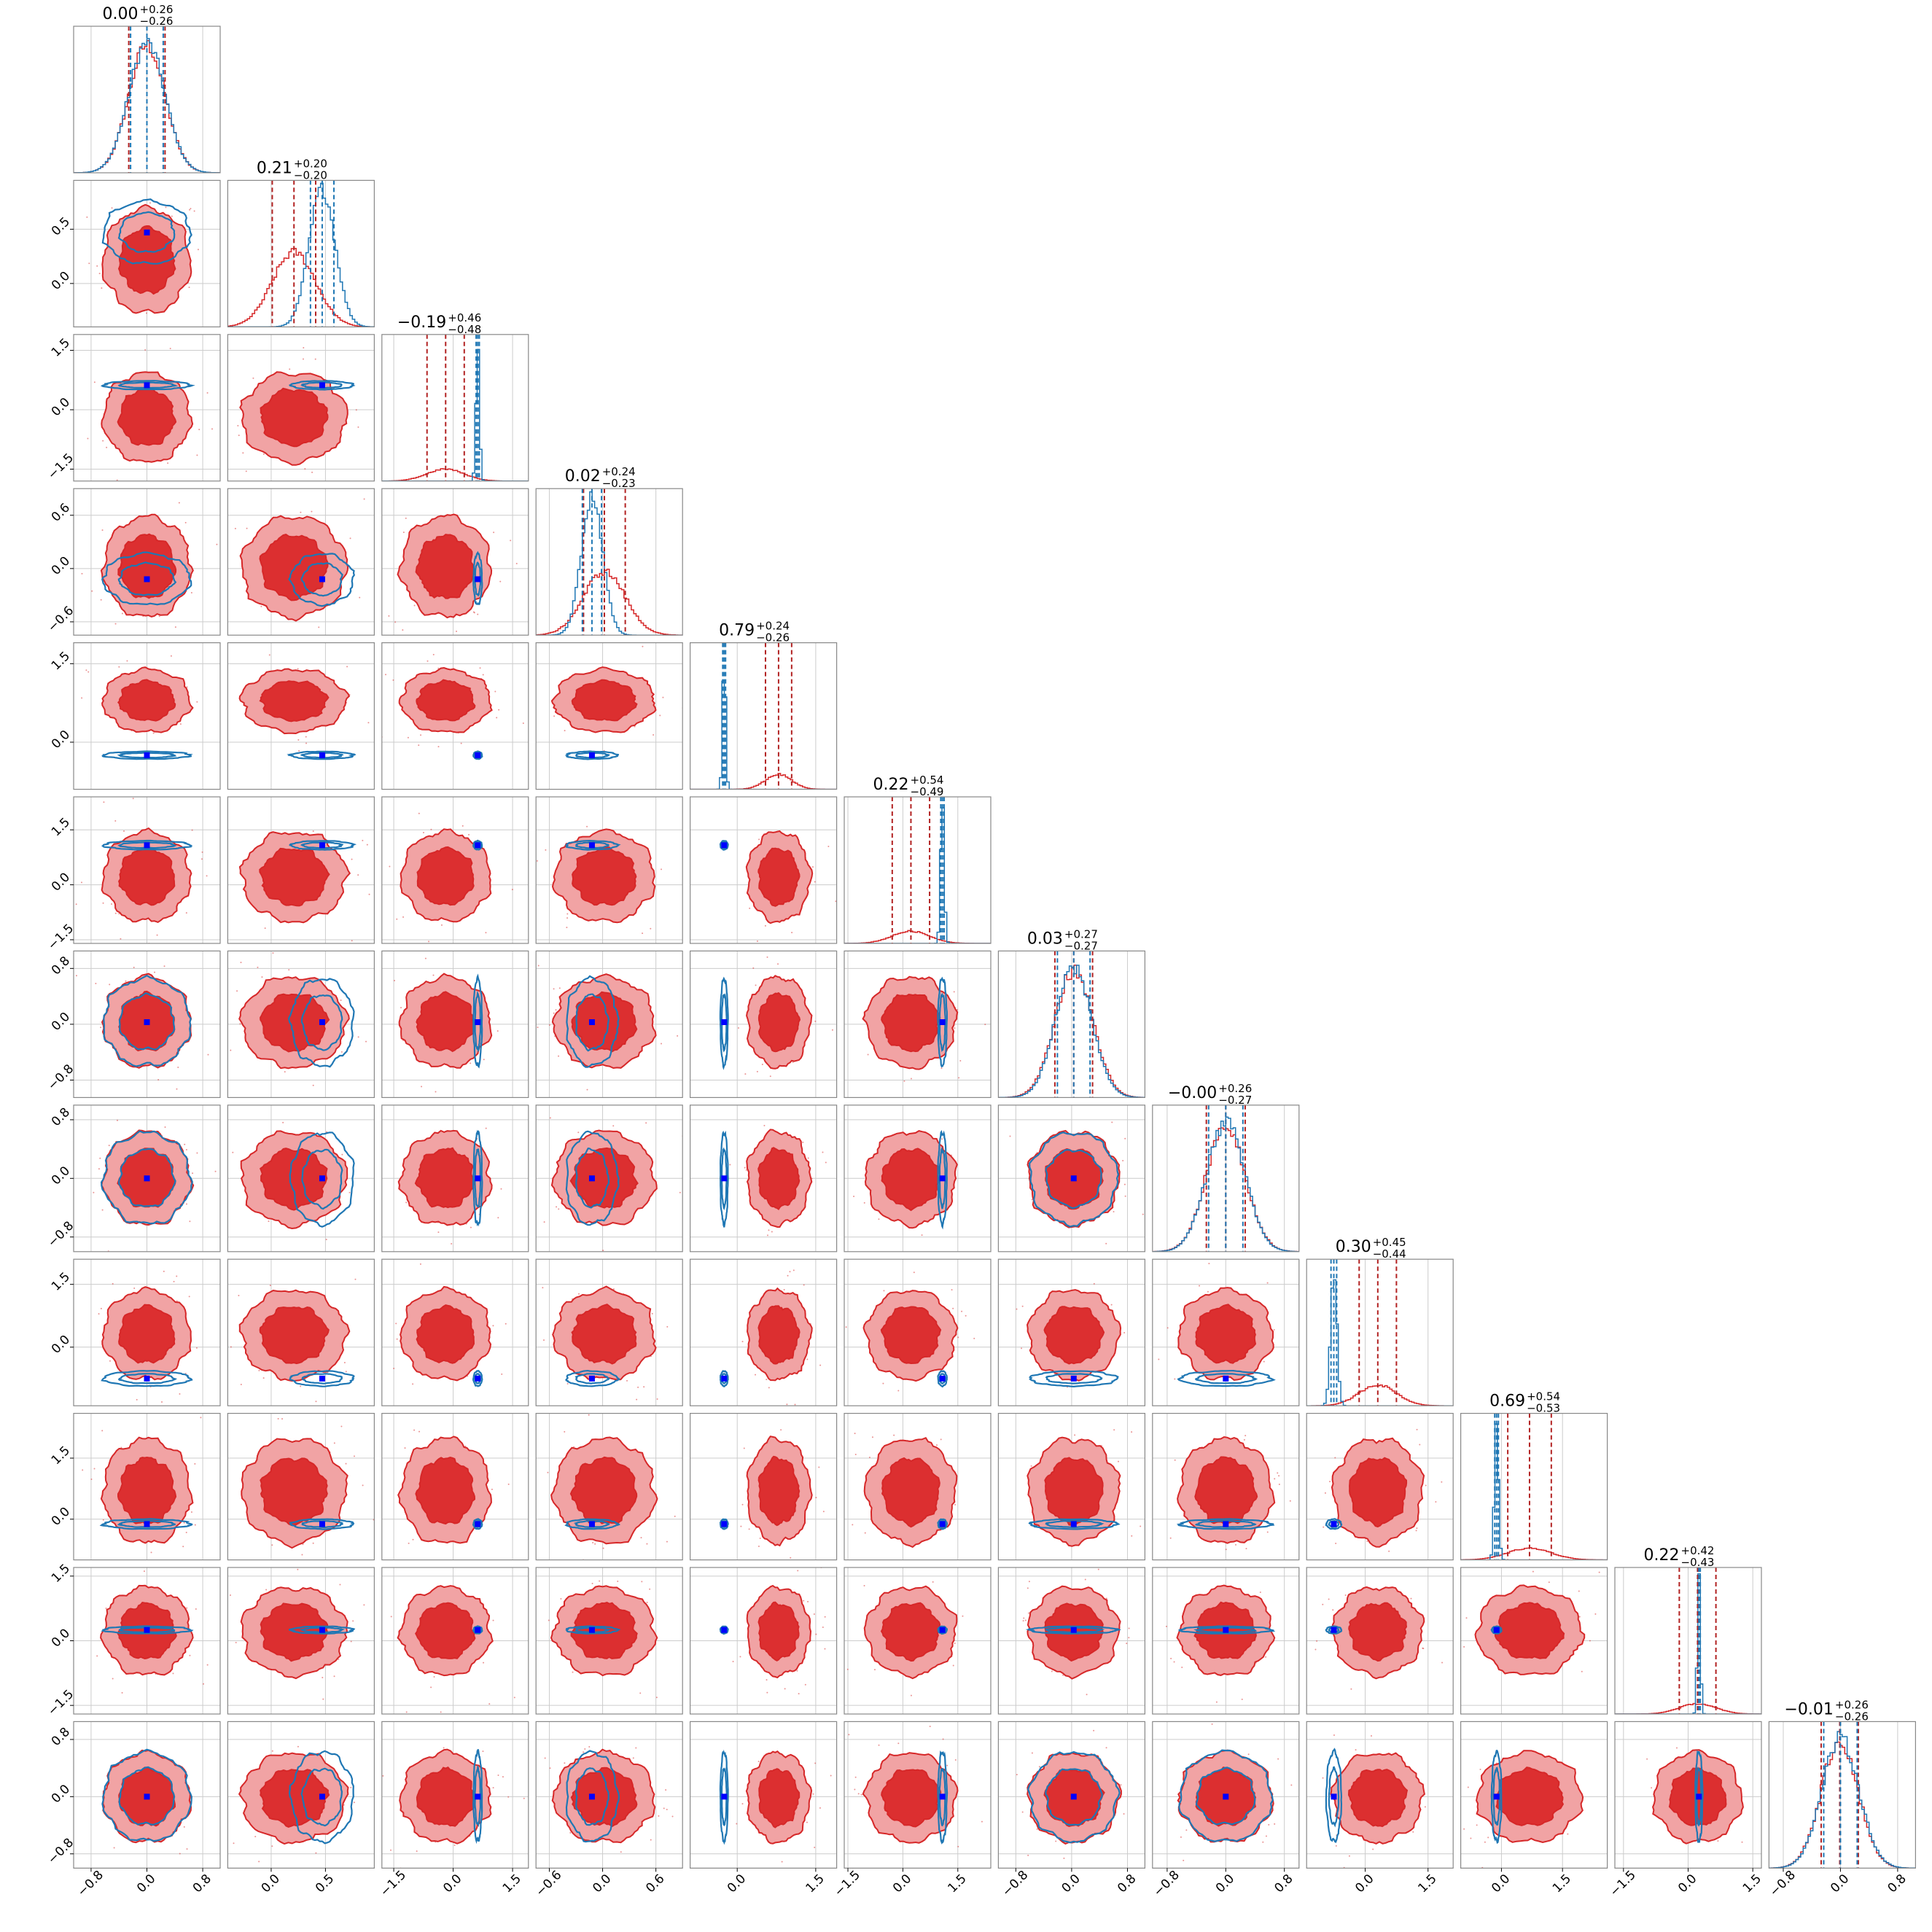 This screenshot has width=1932, height=1932. I want to click on x-tick-label: 1.5, so click(815, 1883).